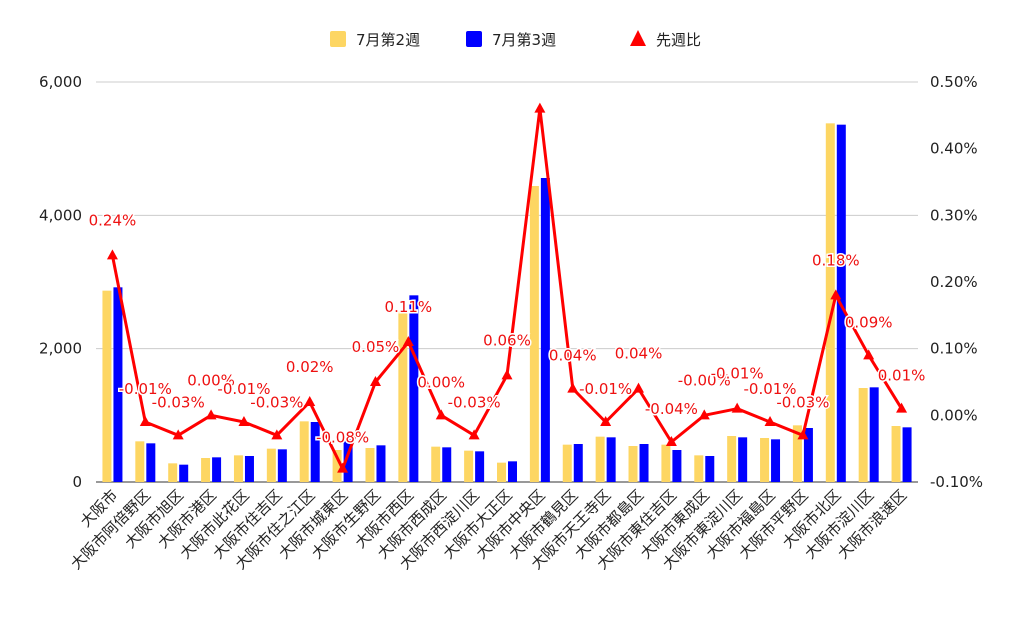  Describe the element at coordinates (678, 40) in the screenshot. I see `legend-label: 先週比` at that location.